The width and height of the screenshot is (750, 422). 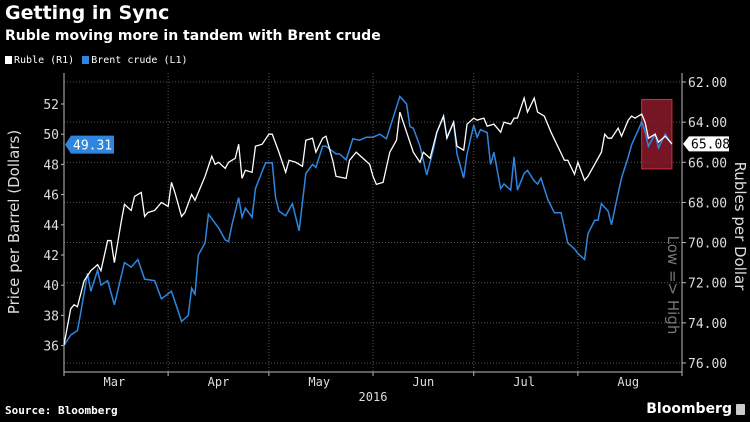 I want to click on x-axis-tick-label: Aug, so click(x=628, y=382).